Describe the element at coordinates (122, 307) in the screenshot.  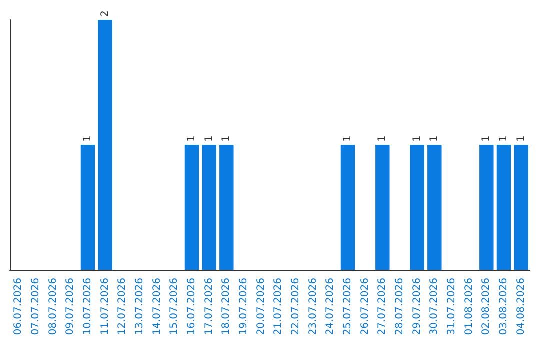
I see `x-tick-label: 12.07.2026` at that location.